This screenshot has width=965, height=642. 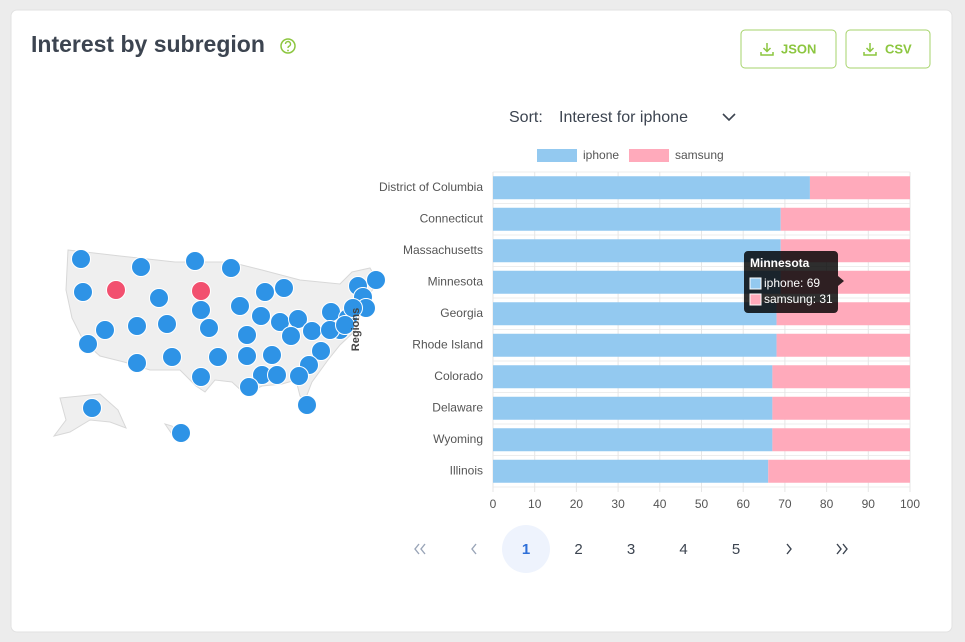 I want to click on page-number: 3, so click(x=631, y=549).